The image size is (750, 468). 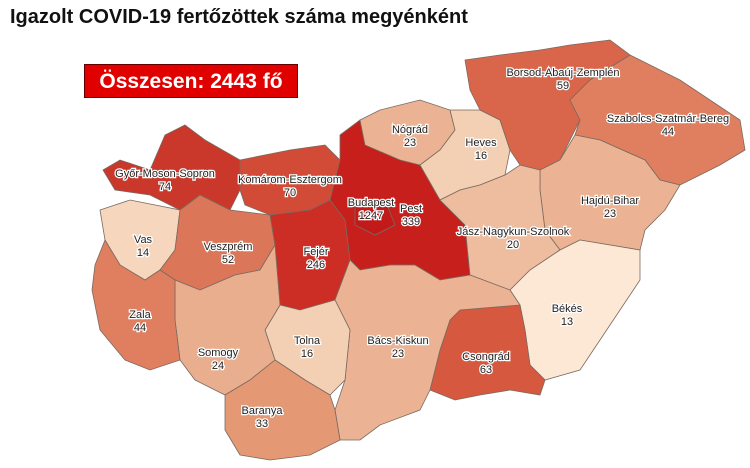 I want to click on county-name-label: Baranya, so click(x=263, y=411).